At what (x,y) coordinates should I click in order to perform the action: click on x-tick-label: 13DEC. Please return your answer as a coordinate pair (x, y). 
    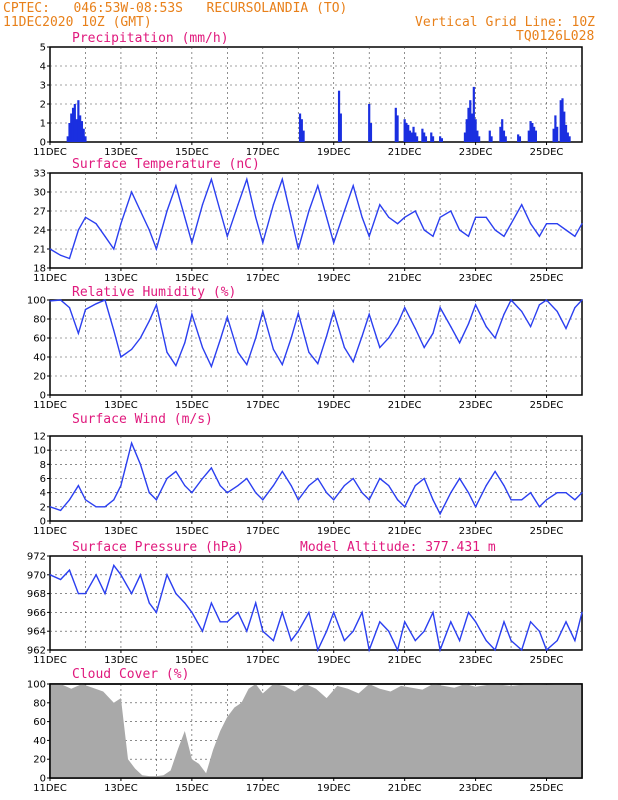
    Looking at the image, I should click on (121, 531).